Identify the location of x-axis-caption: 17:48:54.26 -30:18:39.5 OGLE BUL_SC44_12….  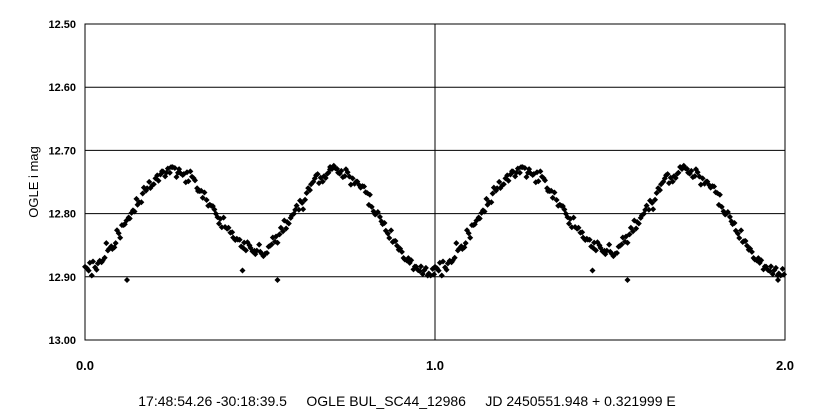
(407, 401).